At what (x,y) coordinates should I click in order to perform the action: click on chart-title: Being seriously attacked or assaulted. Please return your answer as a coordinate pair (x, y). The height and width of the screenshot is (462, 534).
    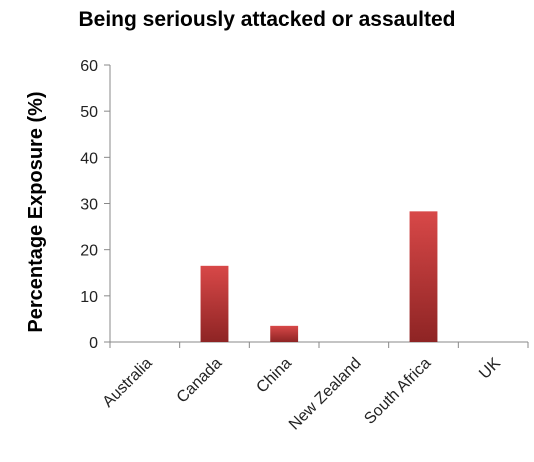
    Looking at the image, I should click on (267, 19).